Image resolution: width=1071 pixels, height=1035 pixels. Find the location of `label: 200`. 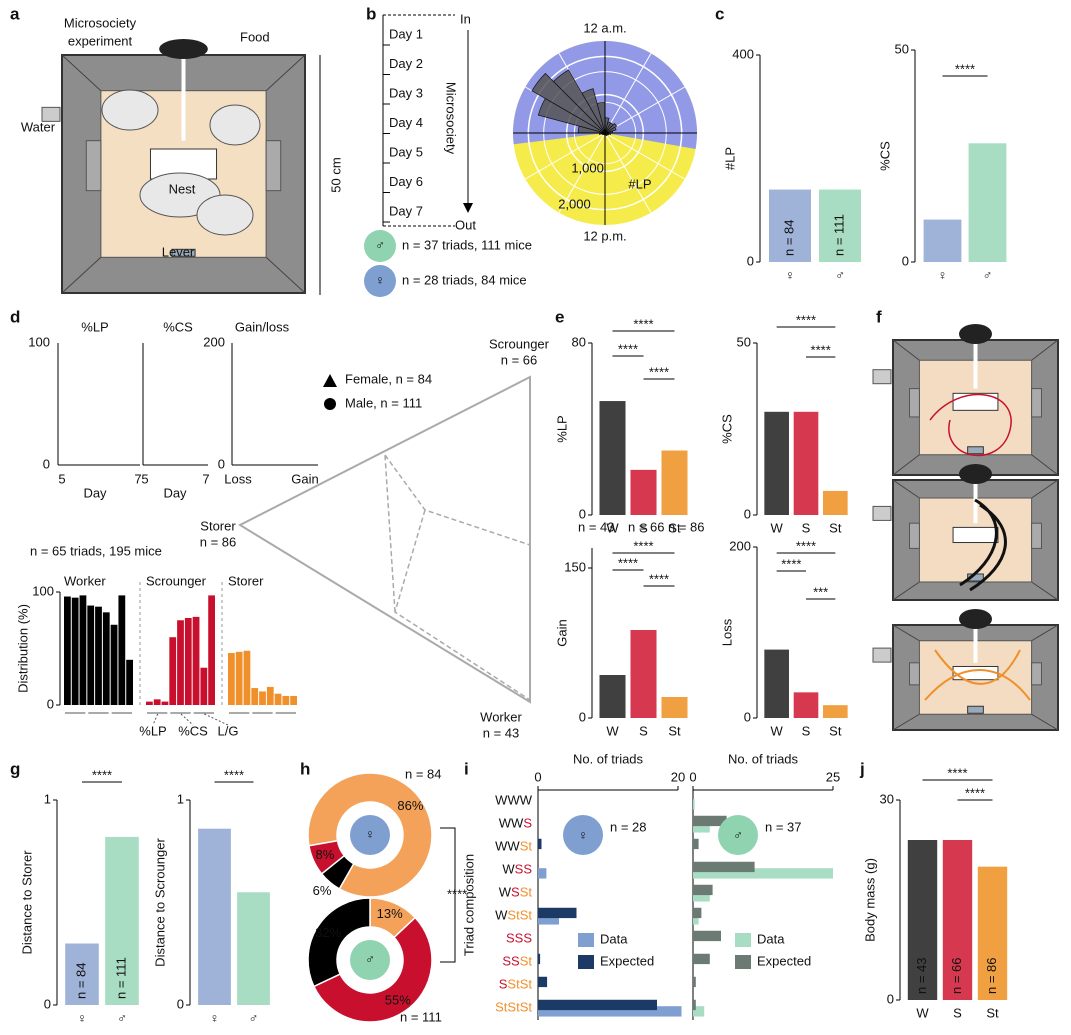

label: 200 is located at coordinates (214, 341).